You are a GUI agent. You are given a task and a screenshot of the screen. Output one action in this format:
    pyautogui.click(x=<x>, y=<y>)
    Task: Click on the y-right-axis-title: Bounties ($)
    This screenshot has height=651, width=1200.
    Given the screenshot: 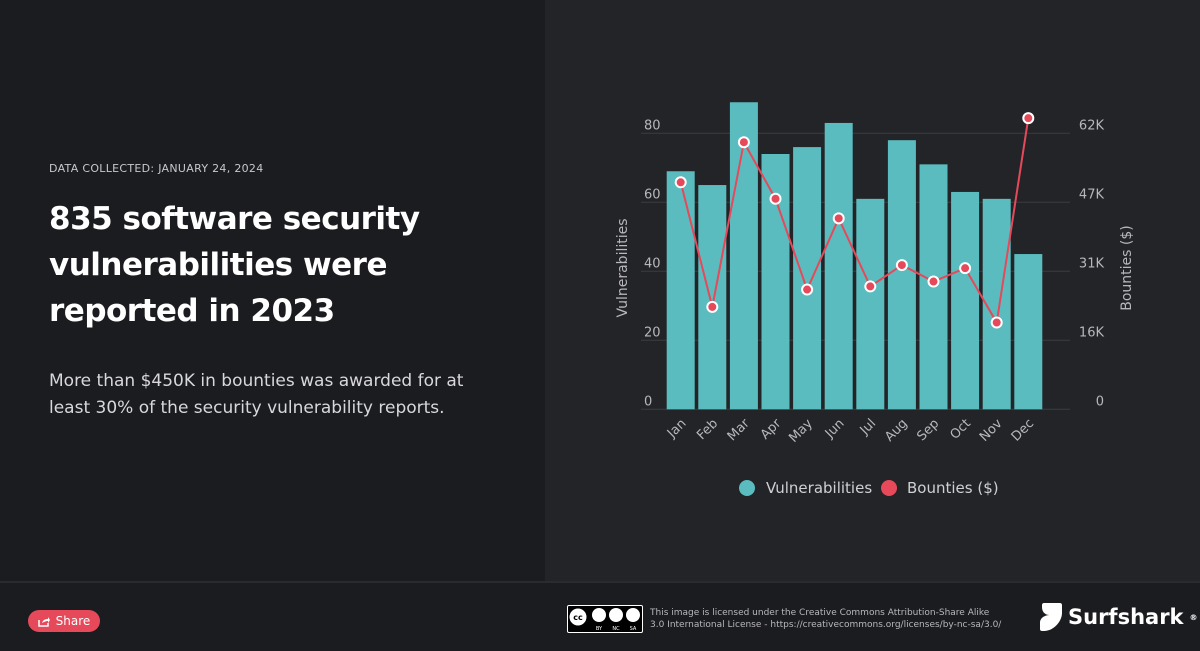 What is the action you would take?
    pyautogui.click(x=1127, y=267)
    